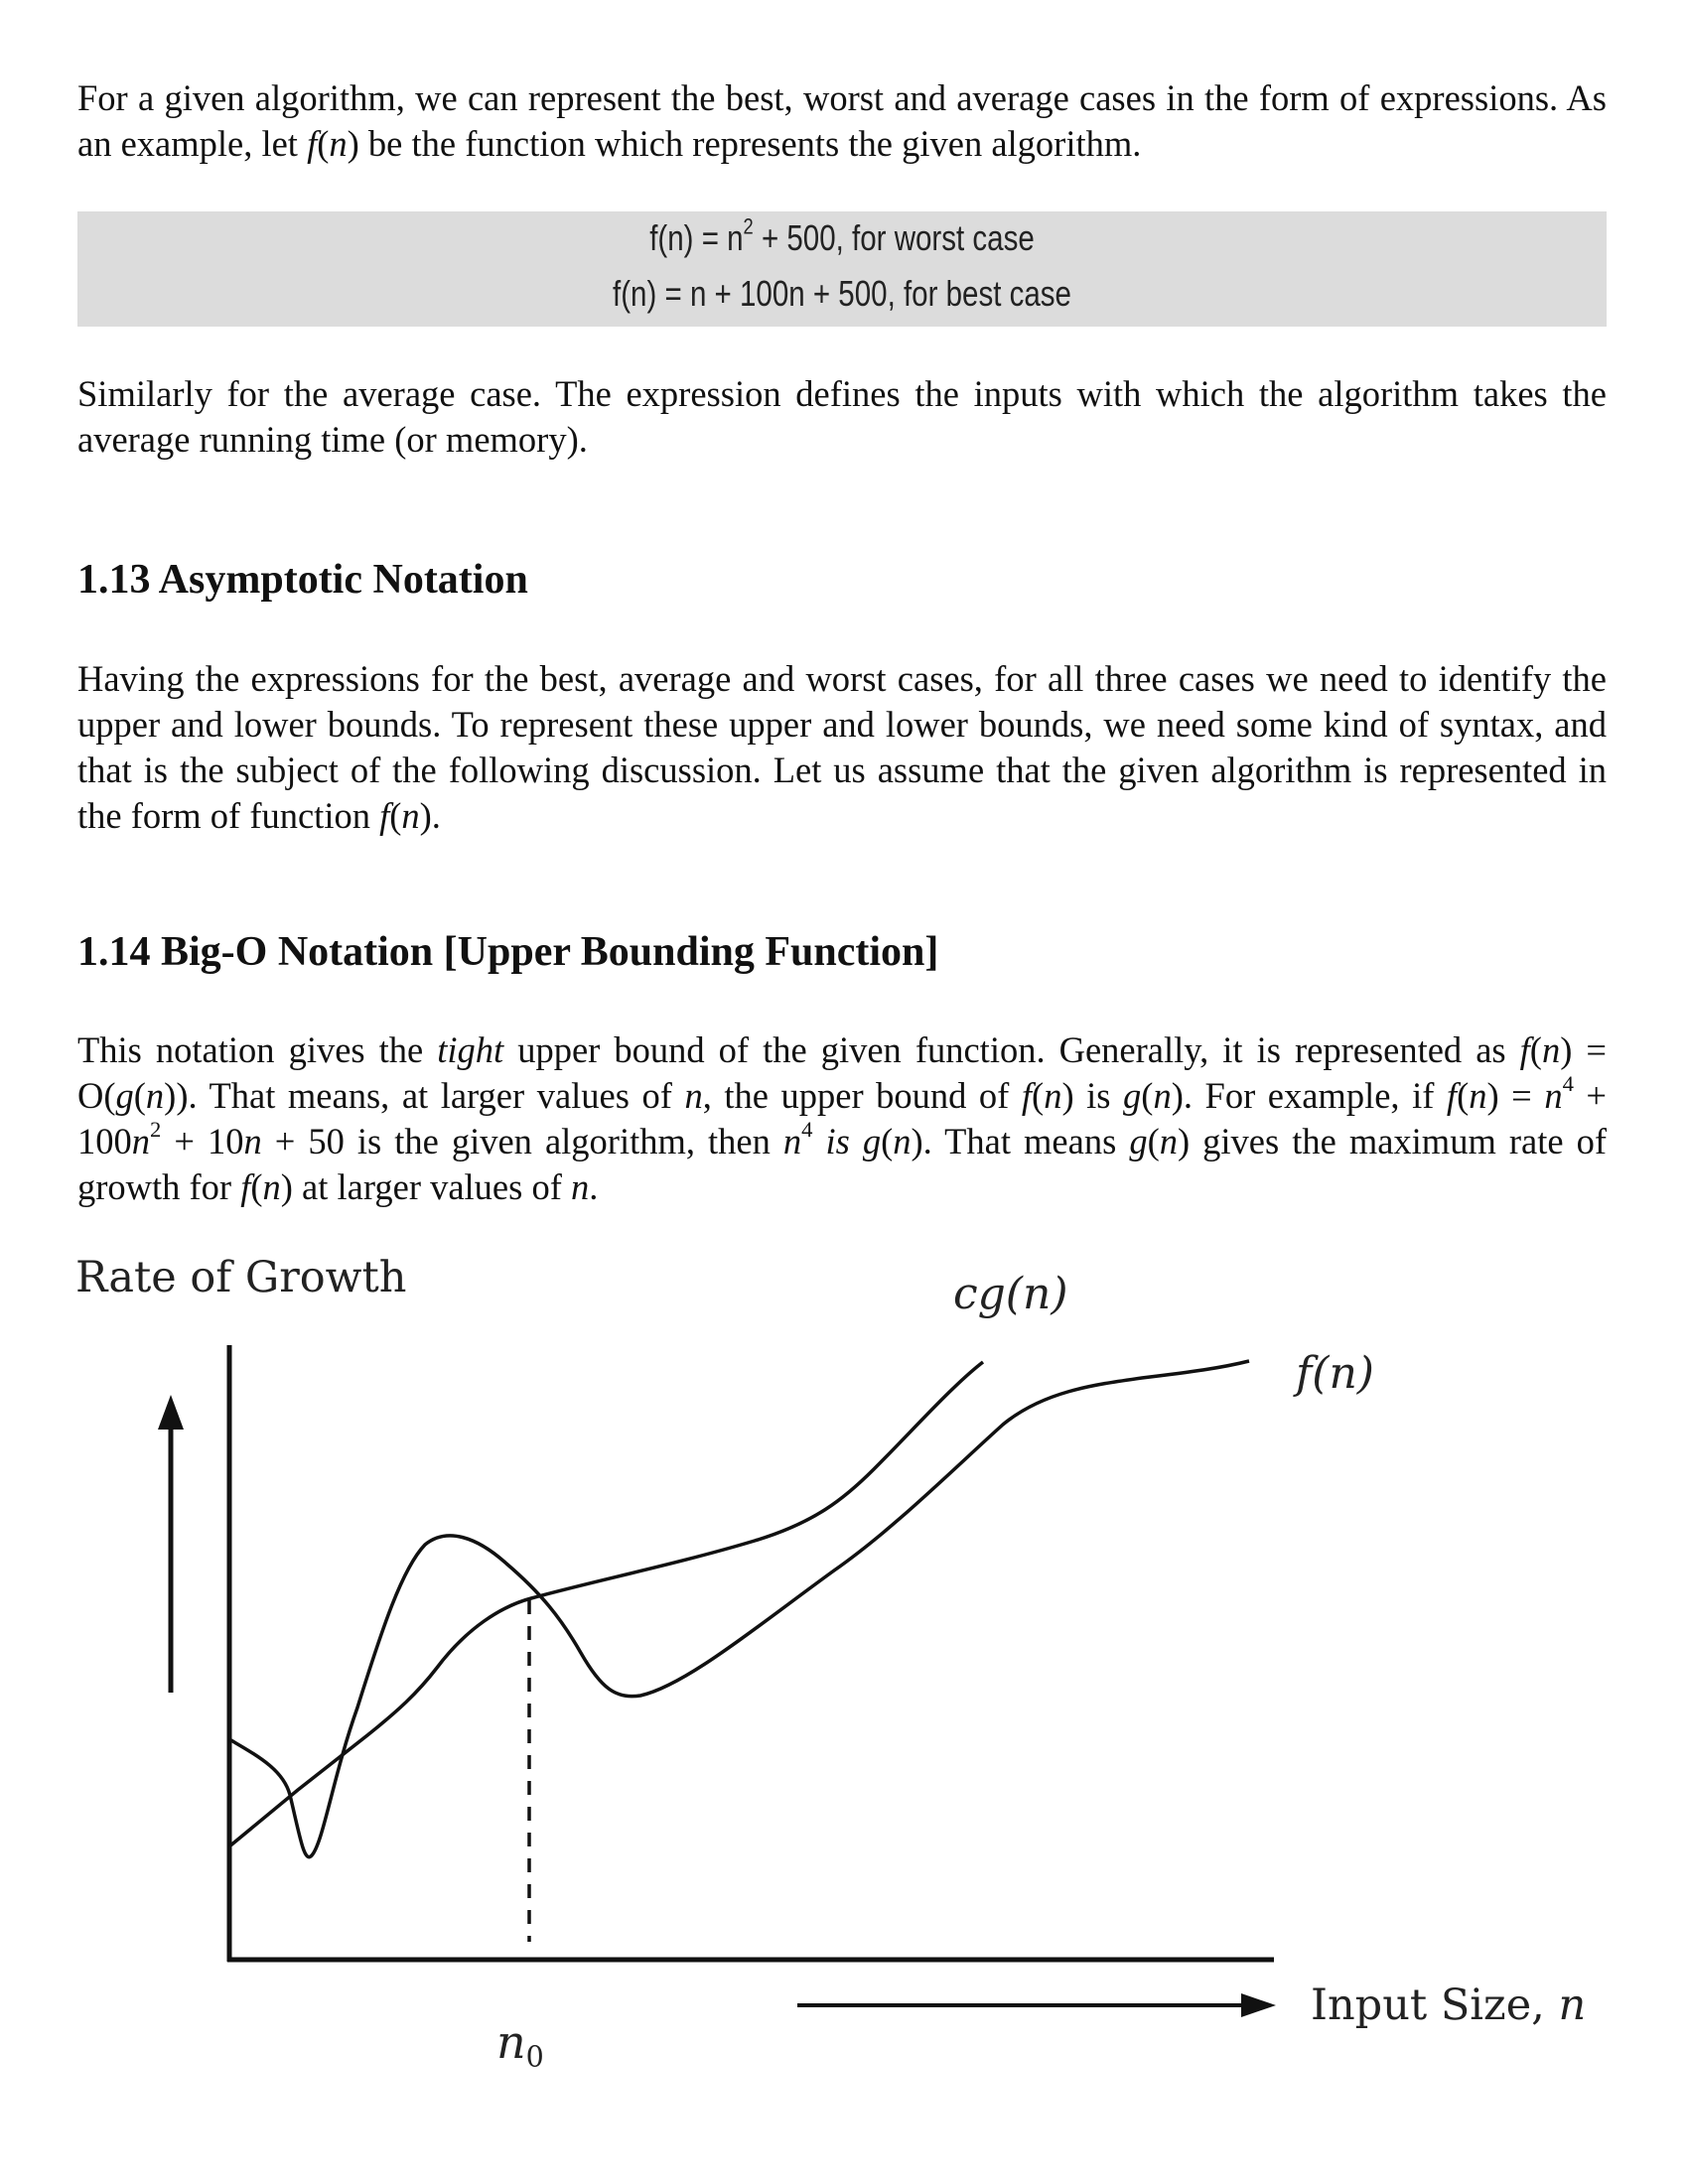 This screenshot has width=1688, height=2184. Describe the element at coordinates (1335, 1373) in the screenshot. I see `f-curve-label: f(n)` at that location.